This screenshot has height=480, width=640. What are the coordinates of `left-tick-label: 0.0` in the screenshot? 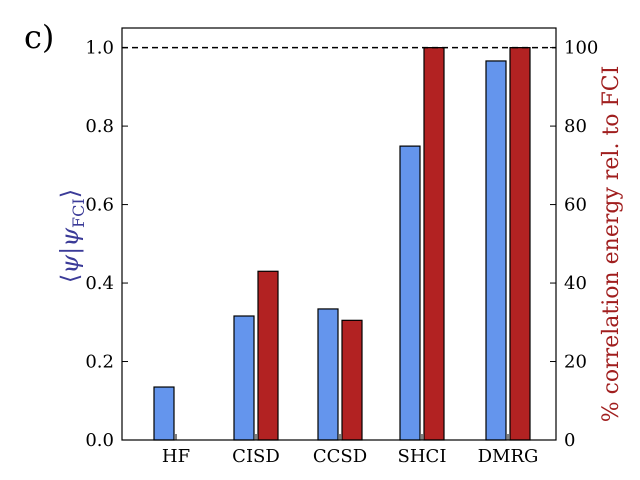 It's located at (99, 440).